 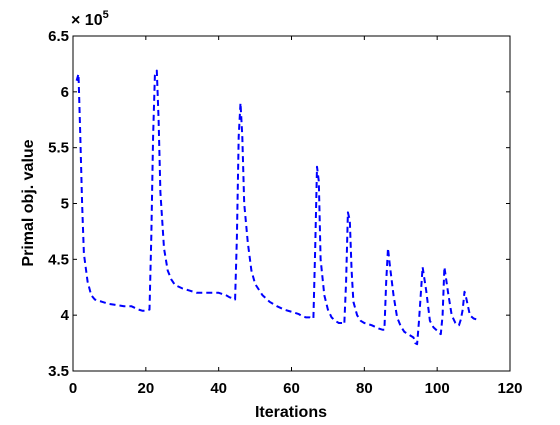 What do you see at coordinates (73, 388) in the screenshot?
I see `x-tick-label: 0` at bounding box center [73, 388].